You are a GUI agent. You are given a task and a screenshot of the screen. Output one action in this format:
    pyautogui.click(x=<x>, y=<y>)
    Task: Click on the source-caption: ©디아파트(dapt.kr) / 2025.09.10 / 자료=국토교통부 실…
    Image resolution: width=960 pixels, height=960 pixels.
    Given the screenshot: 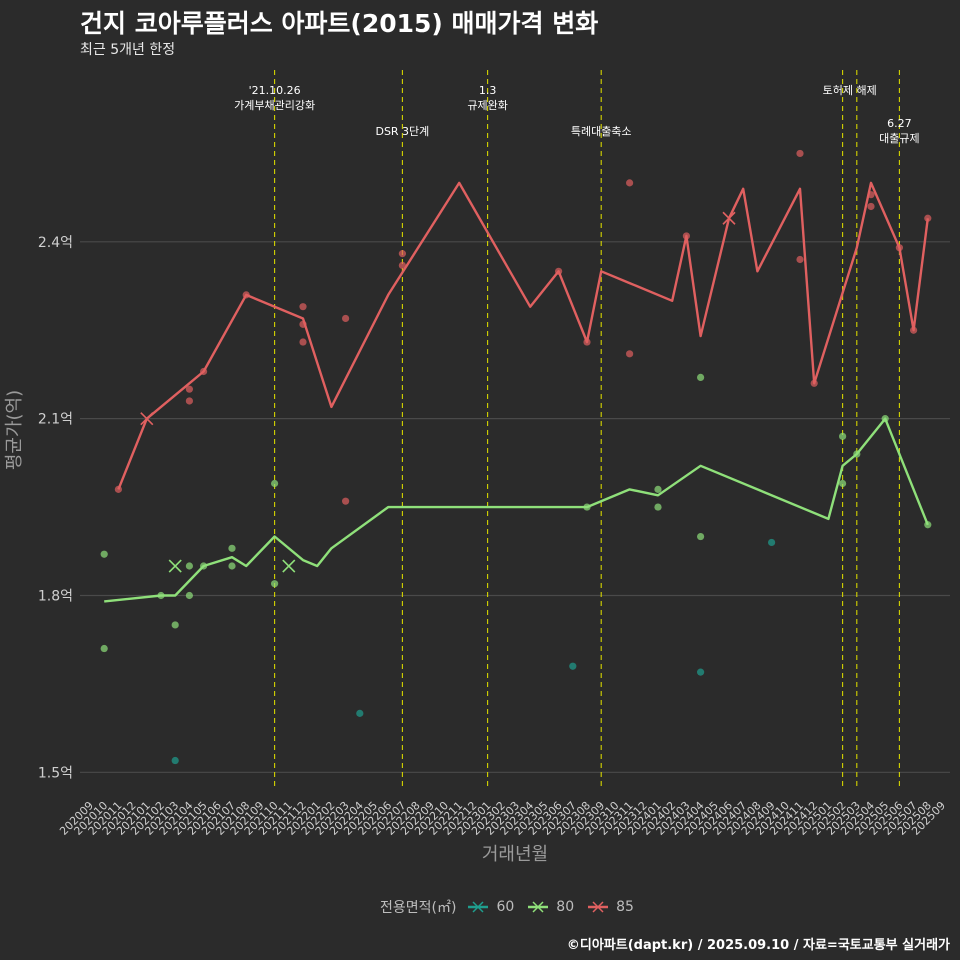 What is the action you would take?
    pyautogui.click(x=758, y=945)
    